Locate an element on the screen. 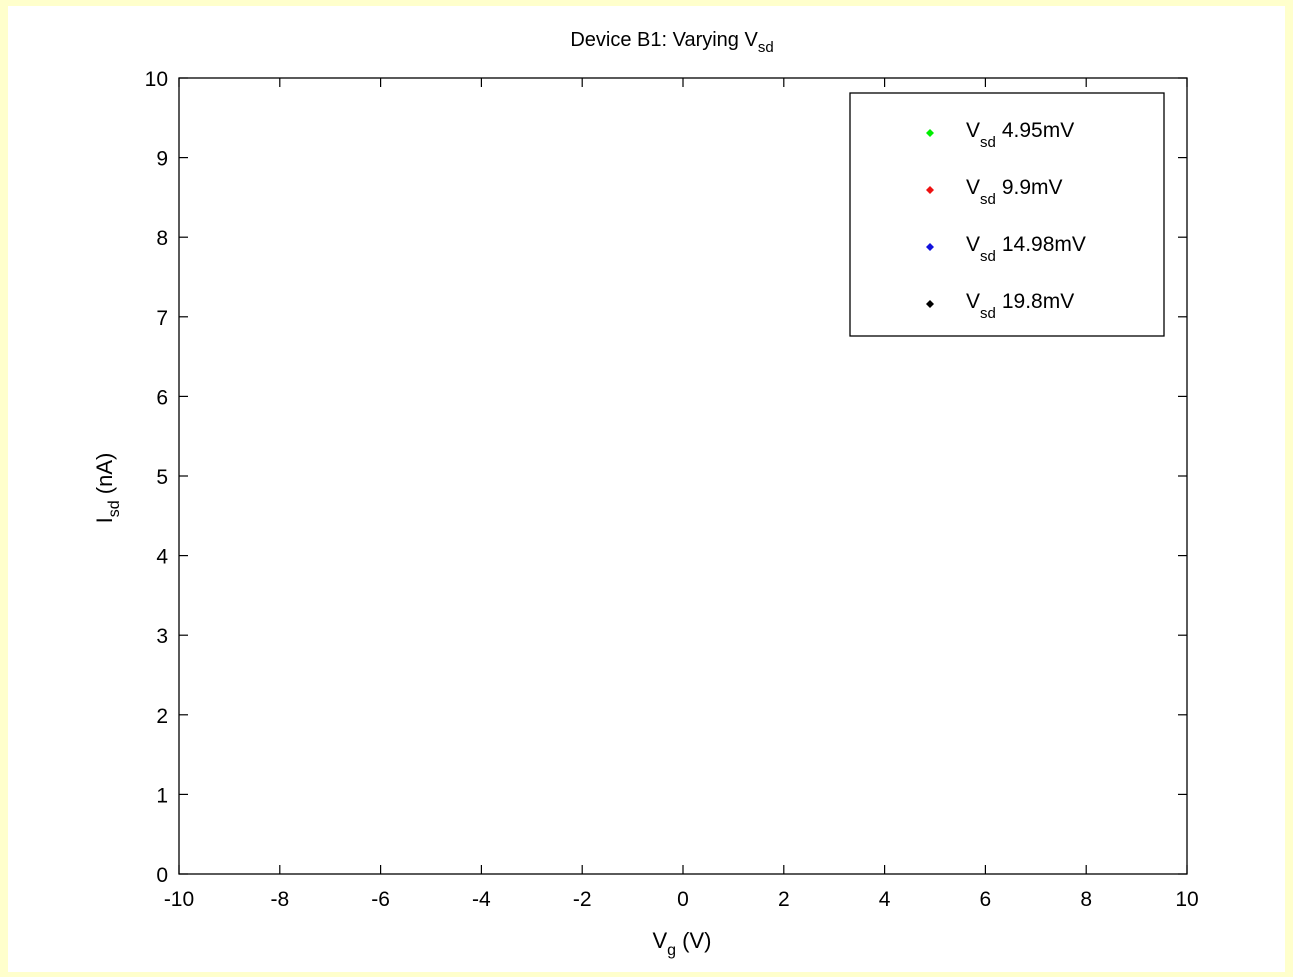 This screenshot has height=977, width=1293. chart-title: Device B1: Varying Vsd is located at coordinates (671, 42).